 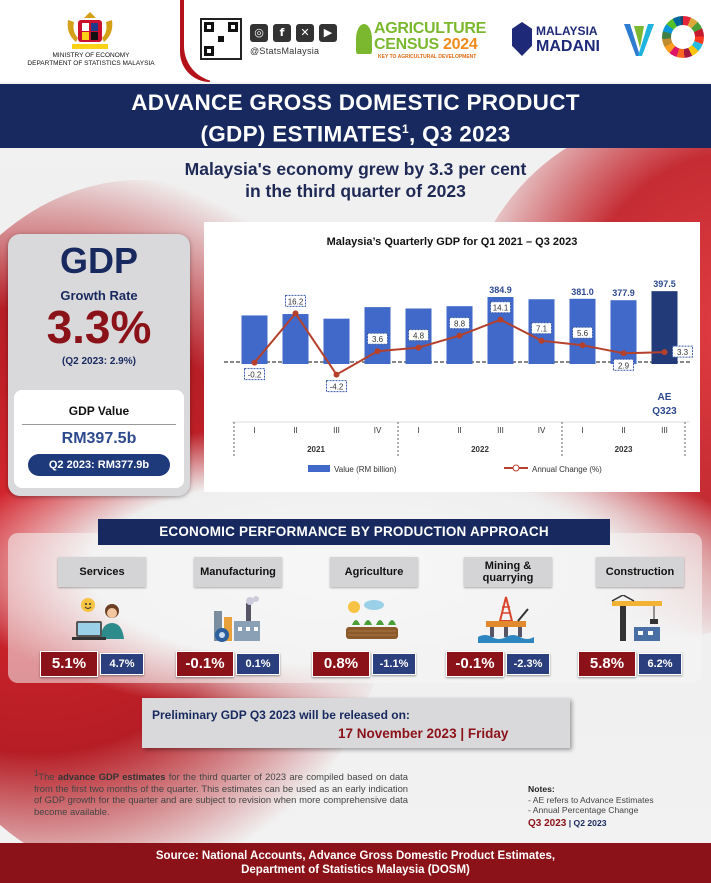 What do you see at coordinates (319, 468) in the screenshot?
I see `legend-swatch-bar` at bounding box center [319, 468].